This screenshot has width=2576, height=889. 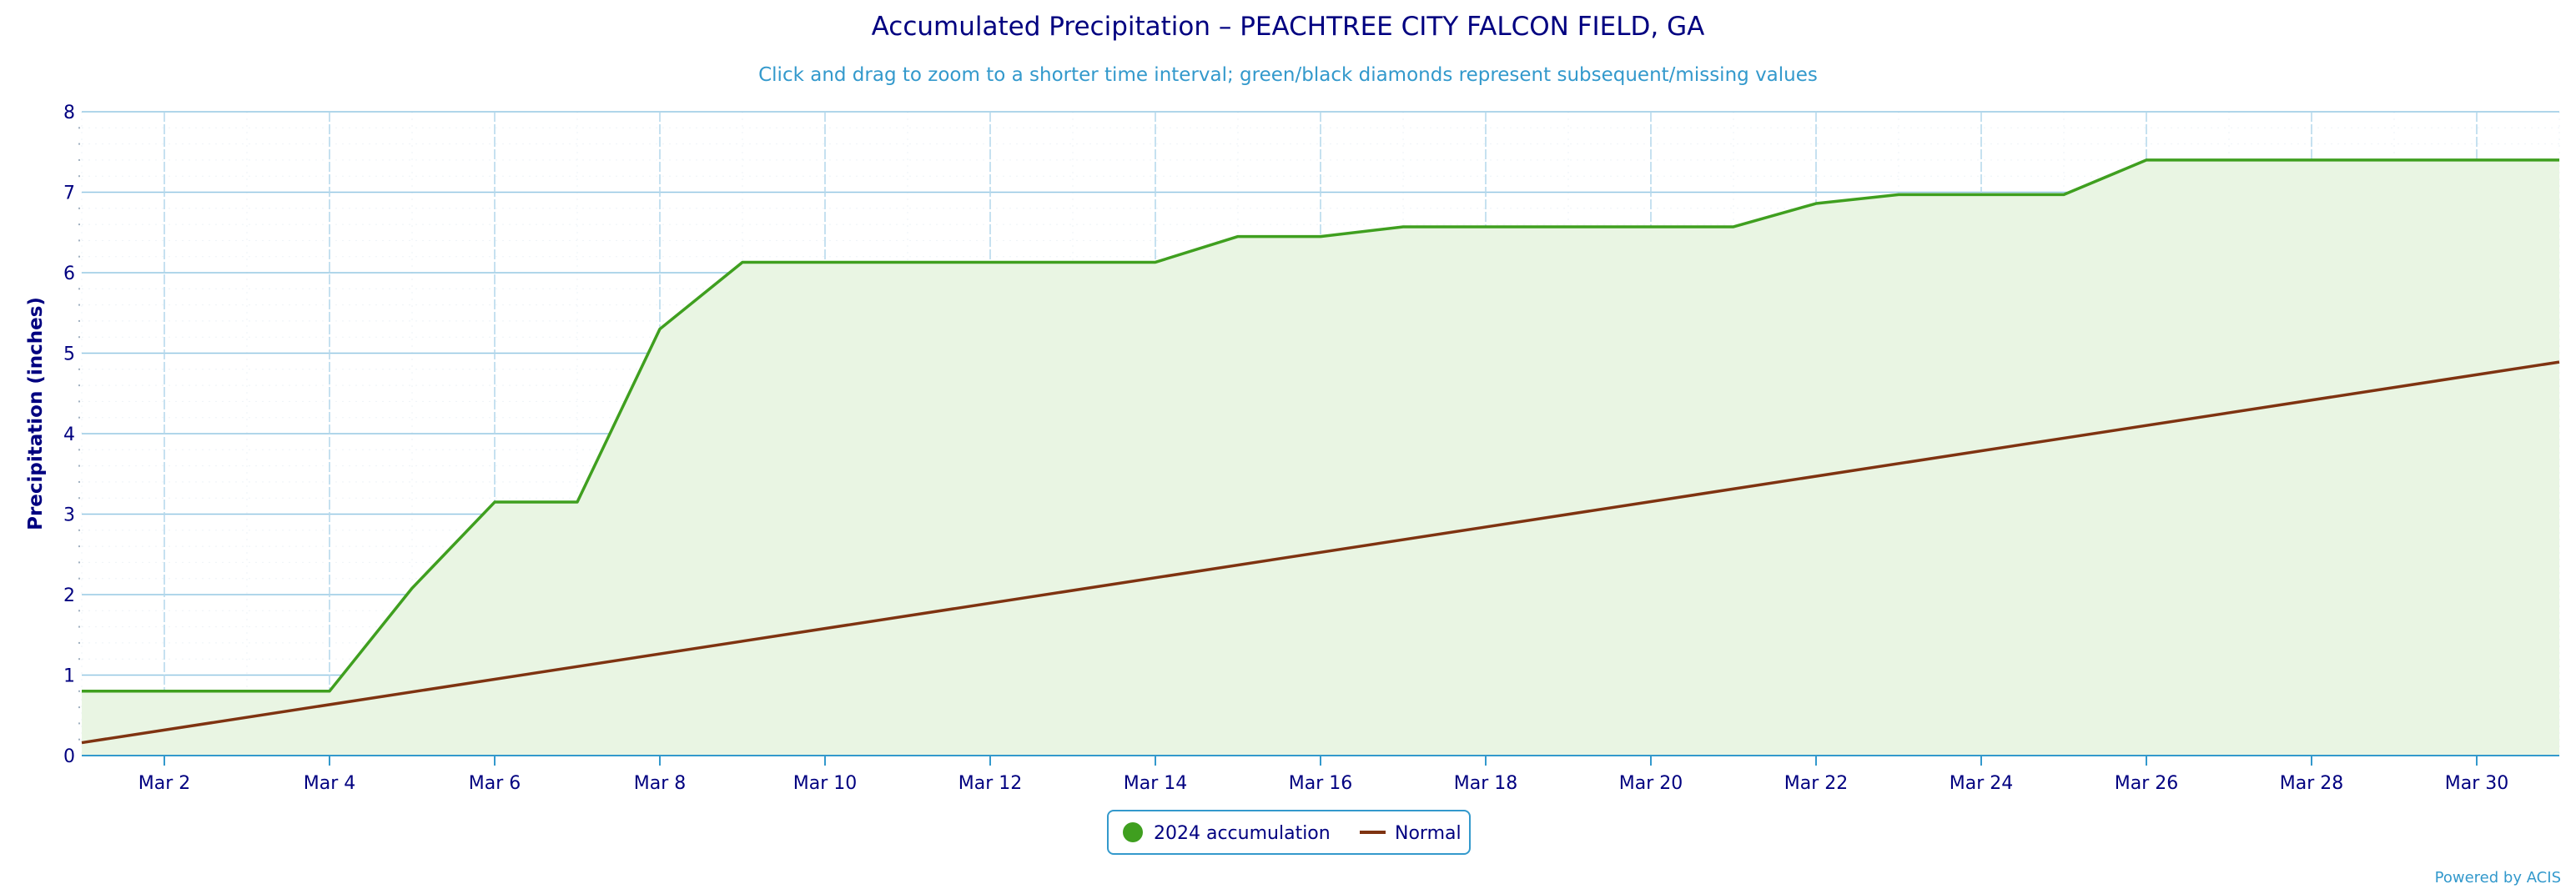 I want to click on y-tick-label-7: 7, so click(x=69, y=193).